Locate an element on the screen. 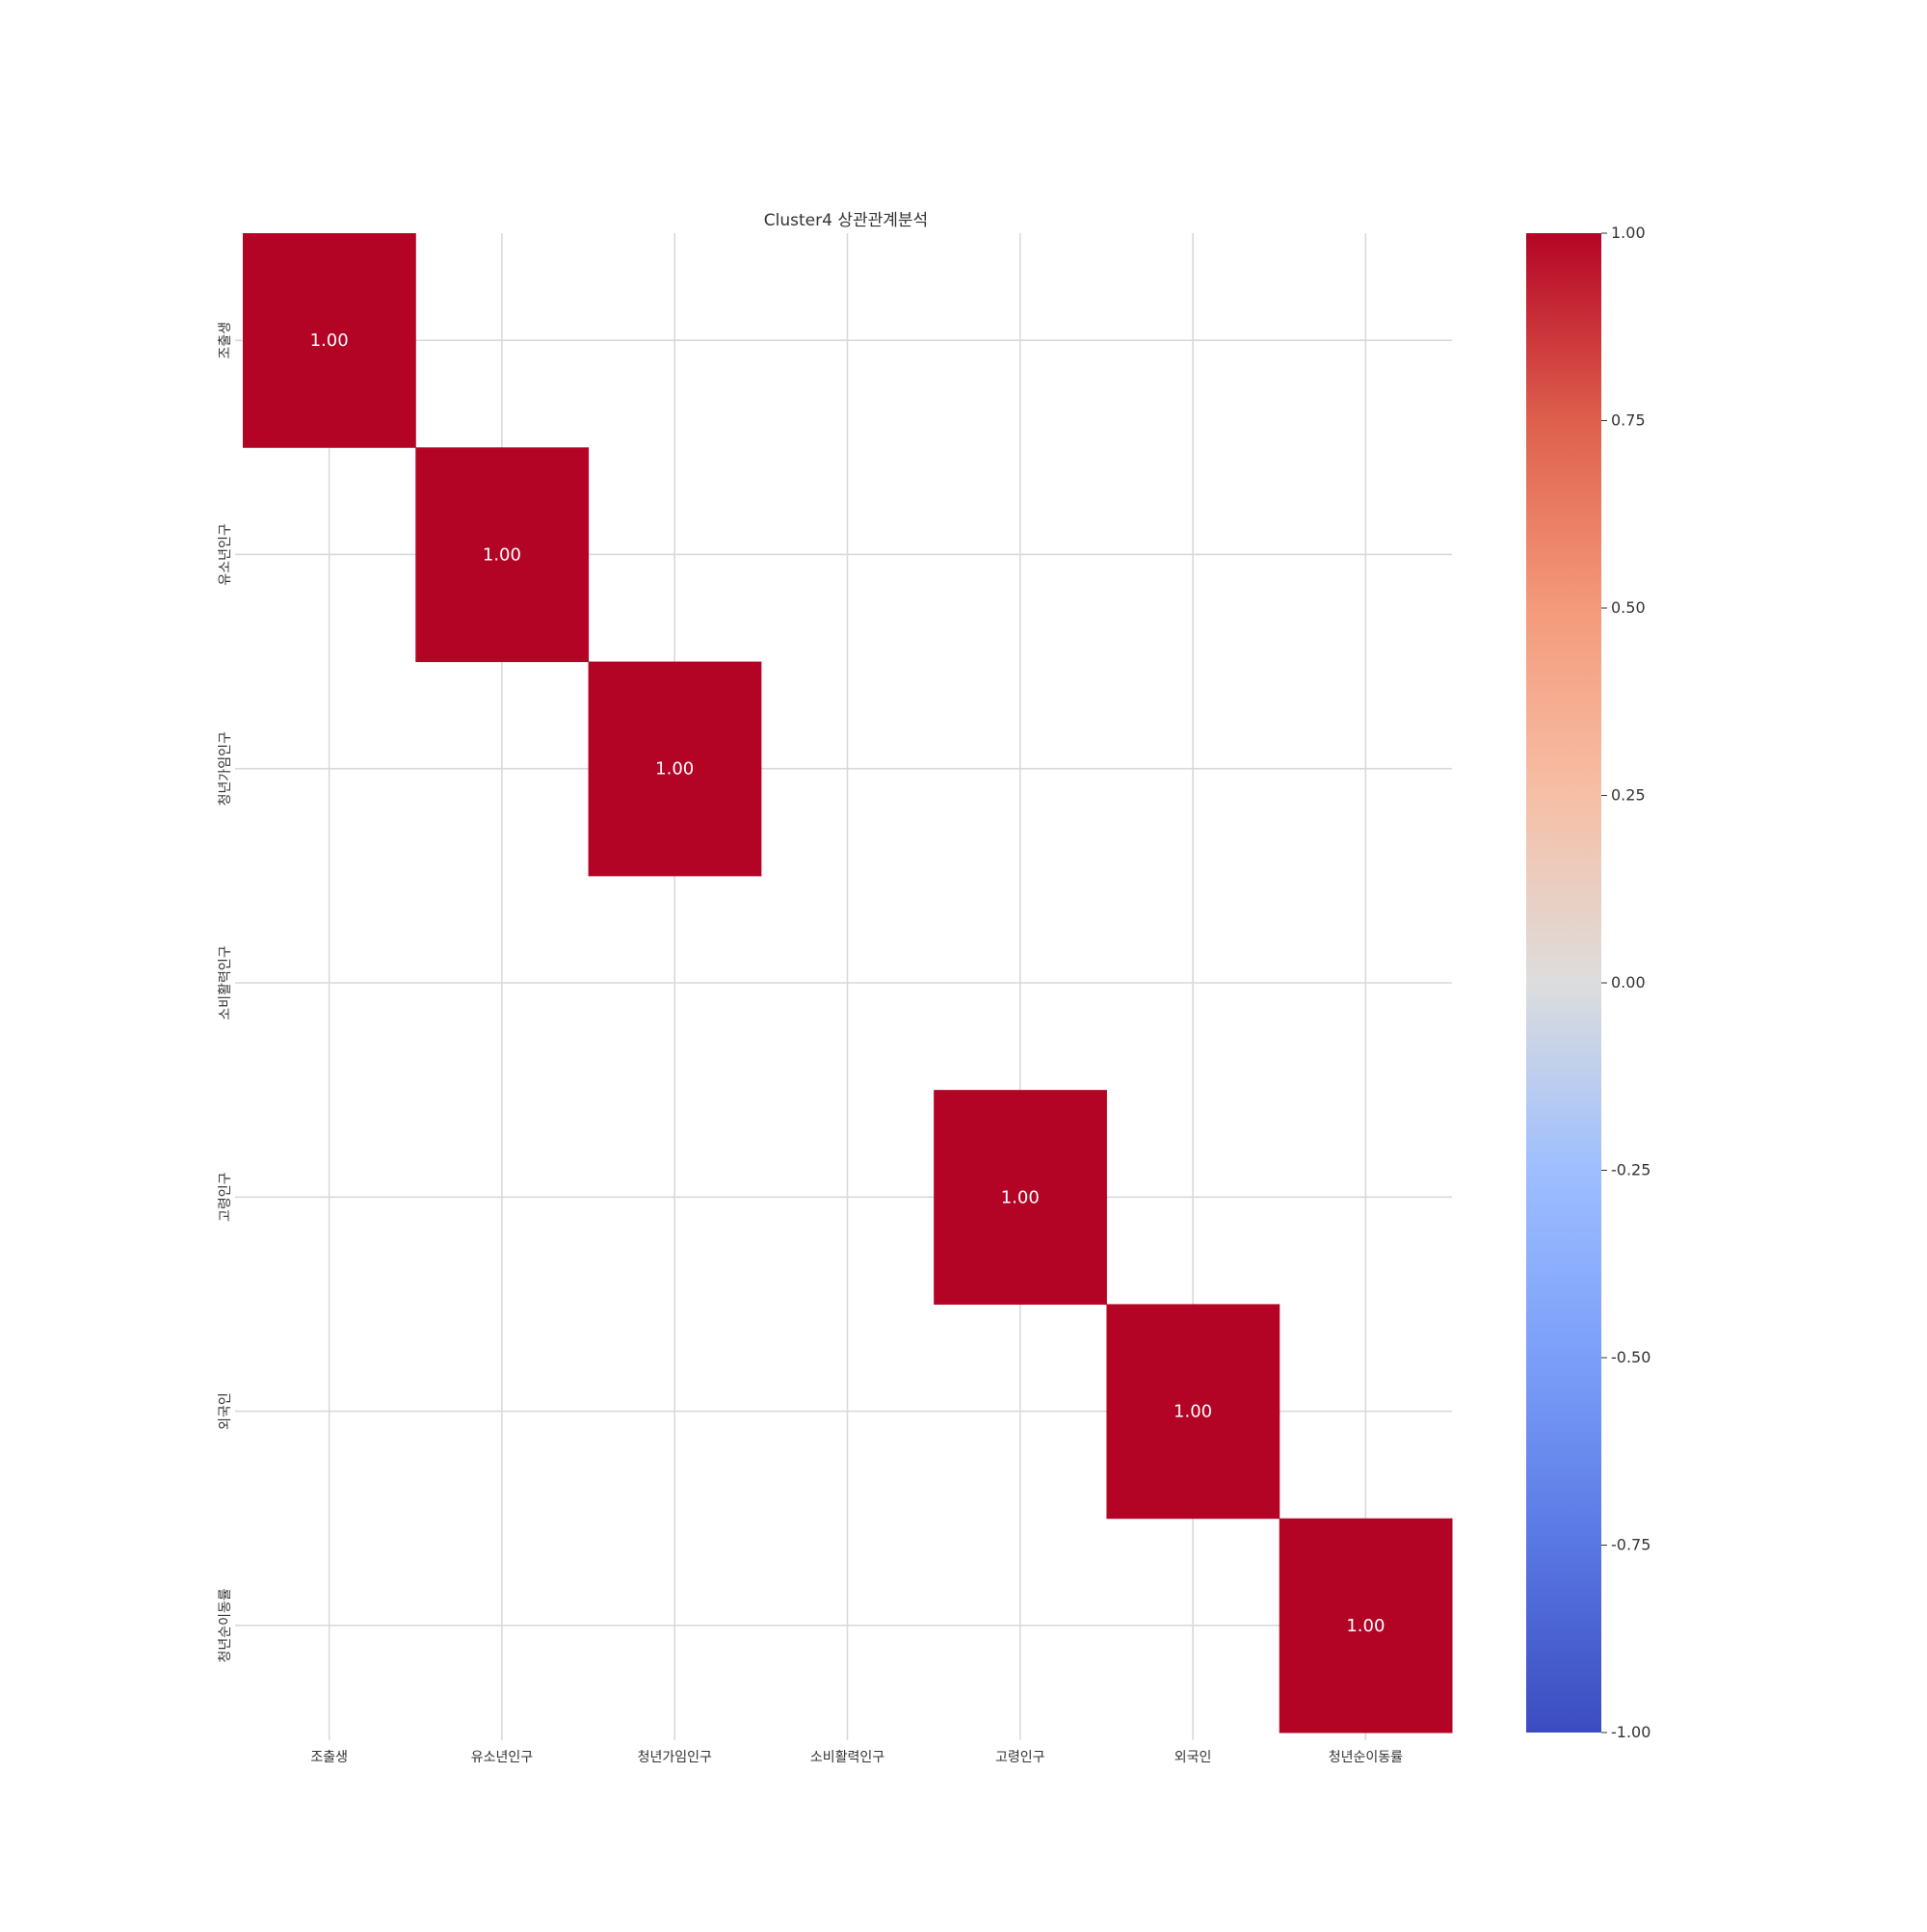 Image resolution: width=1927 pixels, height=1932 pixels. colorbar-tick-label: -0.50 is located at coordinates (1630, 1357).